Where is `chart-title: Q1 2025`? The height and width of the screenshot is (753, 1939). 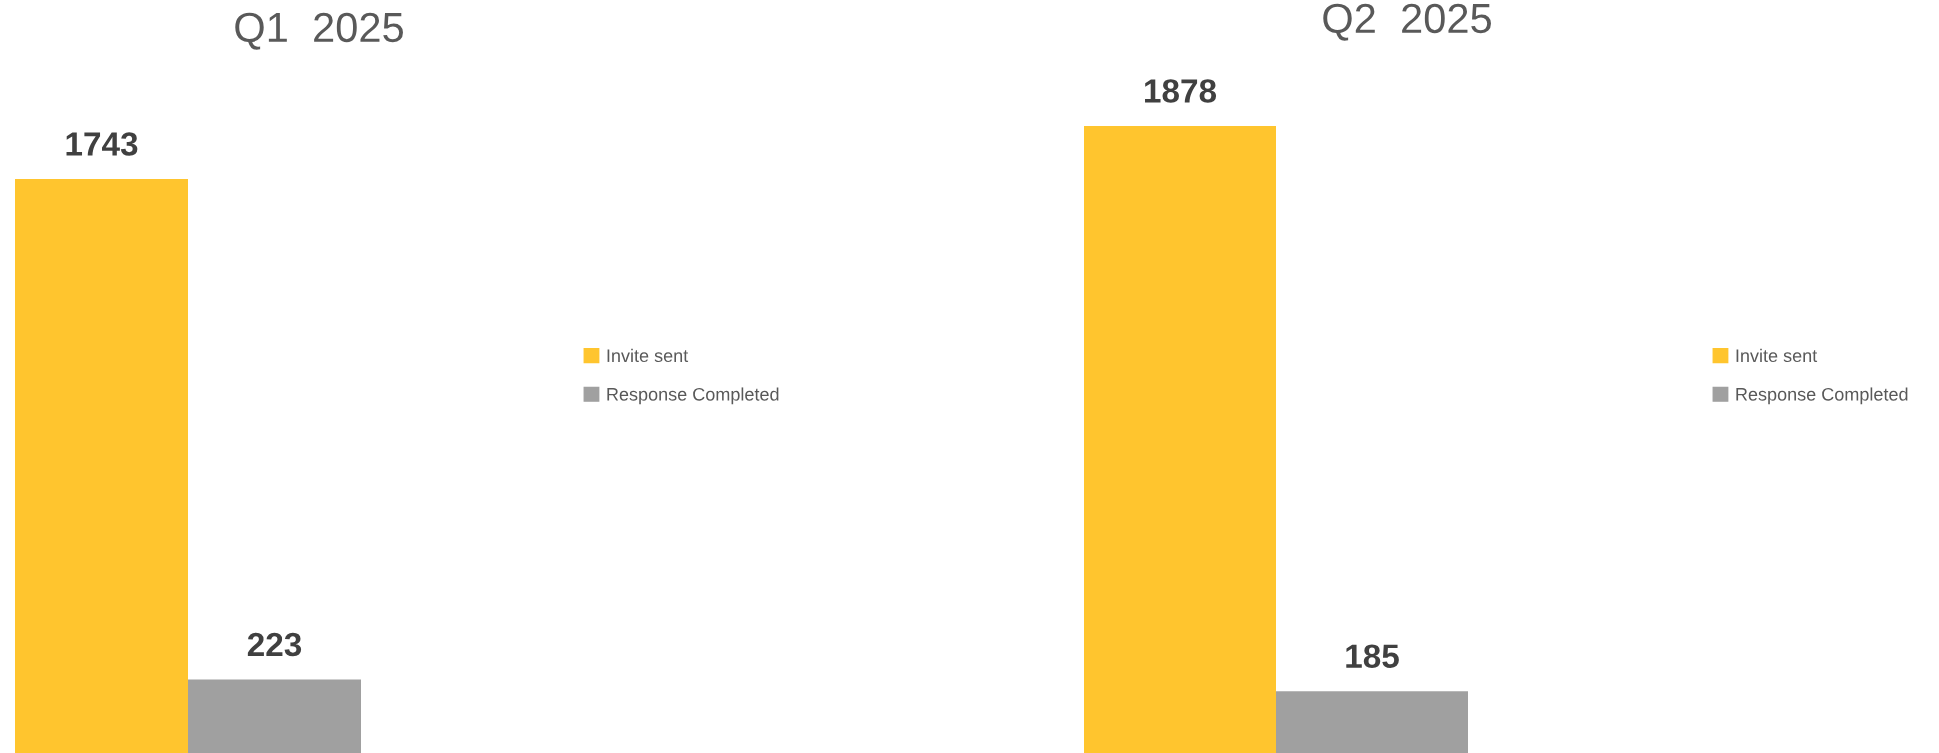
chart-title: Q1 2025 is located at coordinates (319, 31).